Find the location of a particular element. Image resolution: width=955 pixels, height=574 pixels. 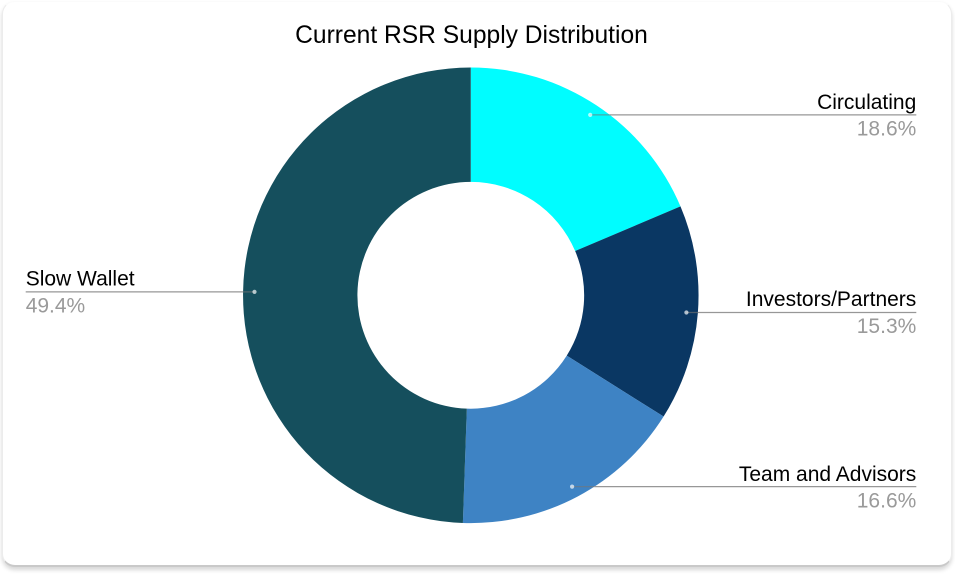

svg-text: Slow Wallet is located at coordinates (80, 279).